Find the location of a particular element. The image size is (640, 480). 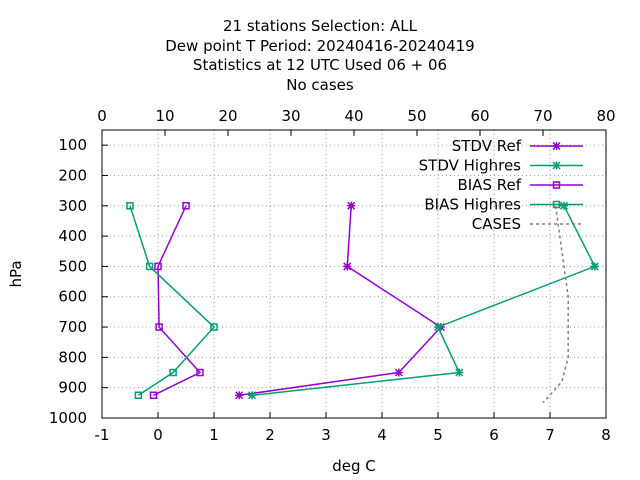

y-tick-label: 300 is located at coordinates (72, 206).